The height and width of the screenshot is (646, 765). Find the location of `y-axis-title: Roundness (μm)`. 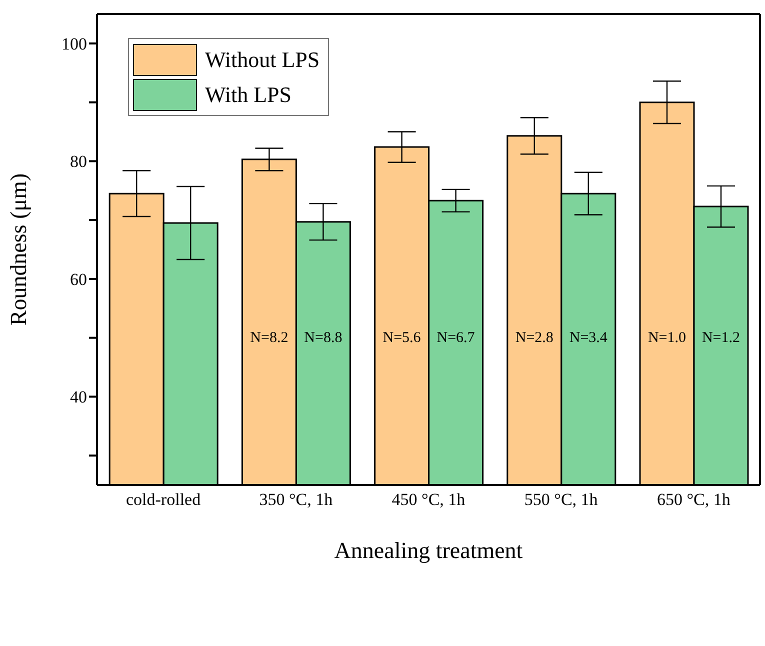

y-axis-title: Roundness (μm) is located at coordinates (19, 249).